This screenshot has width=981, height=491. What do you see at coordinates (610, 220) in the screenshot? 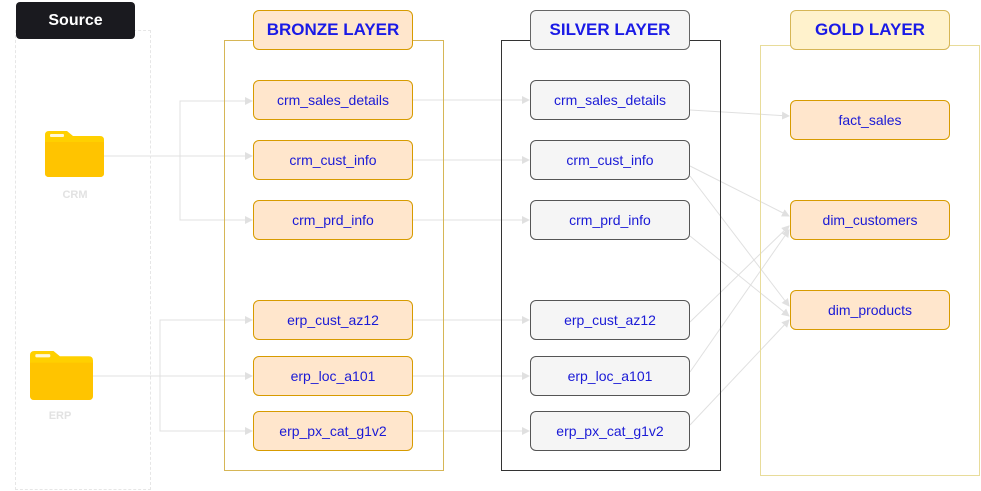
I see `silver-table-crm-prd-info: crm_prd_info` at bounding box center [610, 220].